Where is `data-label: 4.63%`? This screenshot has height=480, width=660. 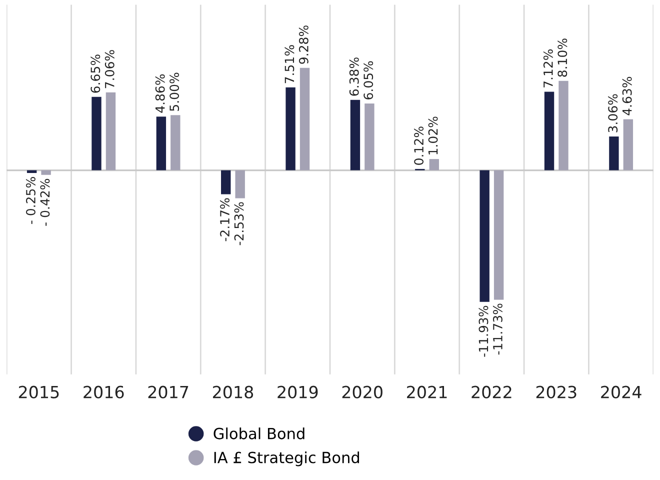 data-label: 4.63% is located at coordinates (627, 96).